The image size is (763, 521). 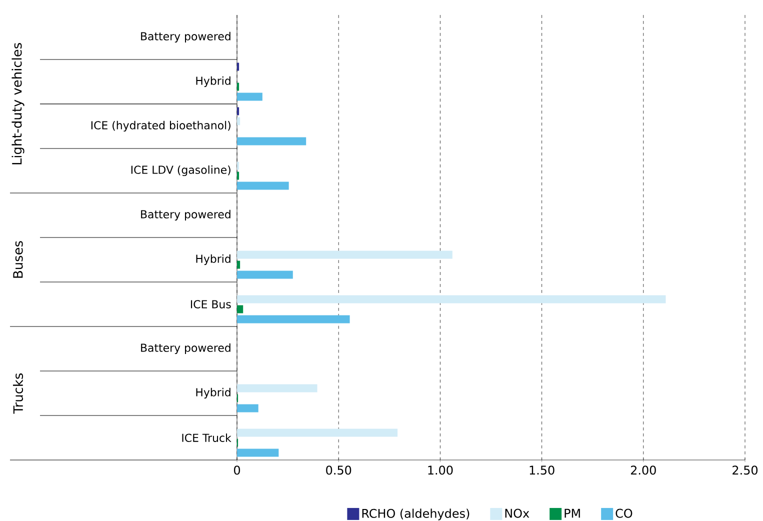 I want to click on legend-label: RCHO (aldehydes), so click(x=416, y=514).